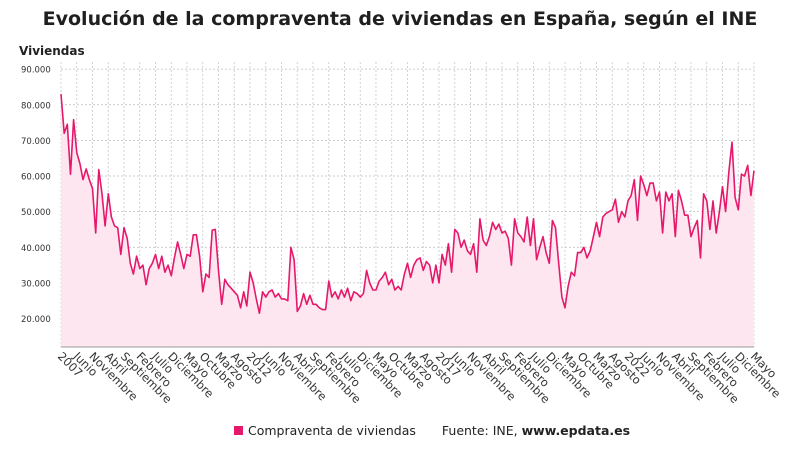 The width and height of the screenshot is (800, 450). Describe the element at coordinates (238, 430) in the screenshot. I see `legend-swatch` at that location.